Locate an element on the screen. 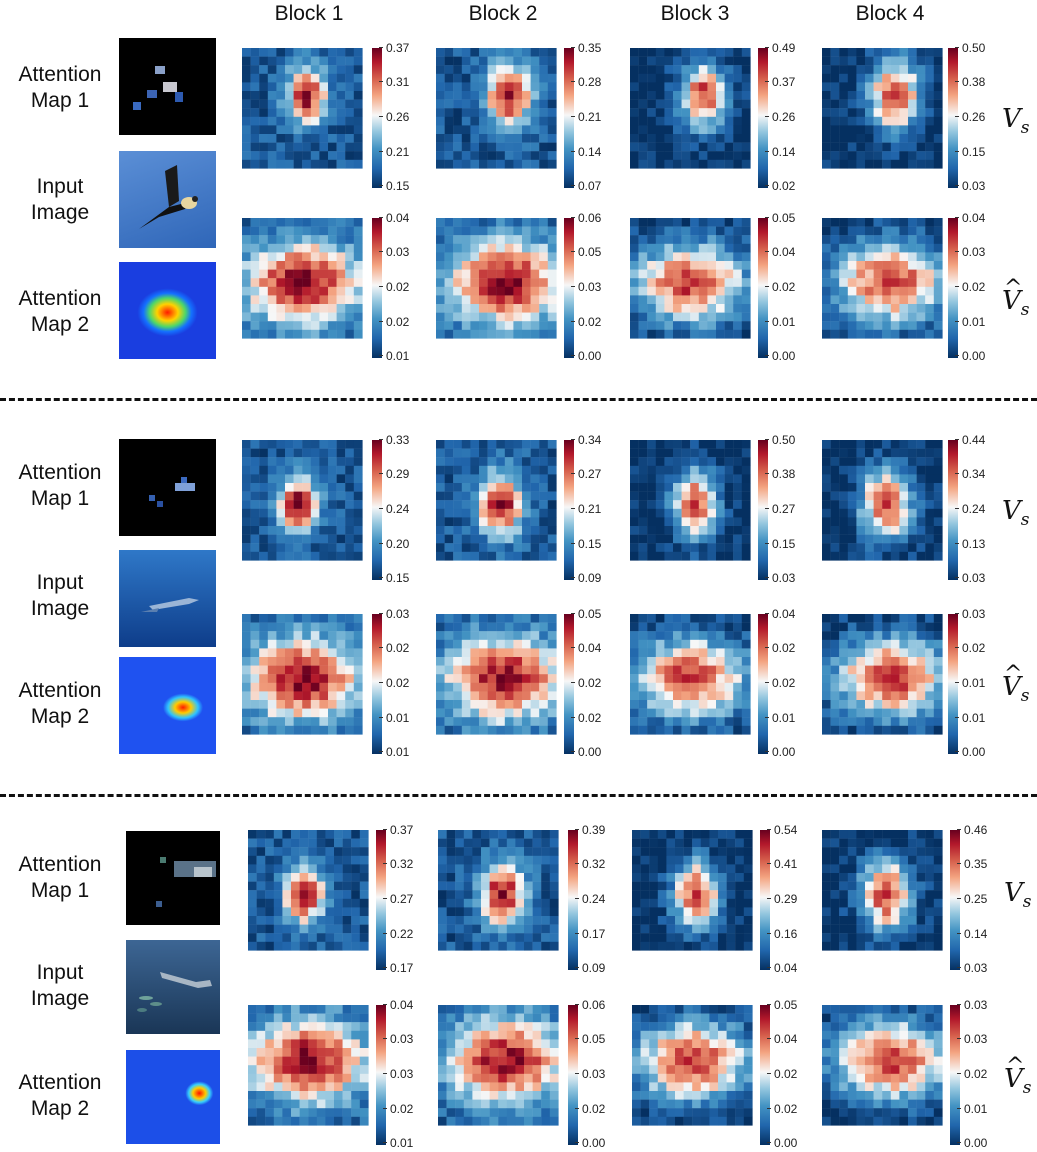  colorbar-tick: 0.05 is located at coordinates (586, 252).